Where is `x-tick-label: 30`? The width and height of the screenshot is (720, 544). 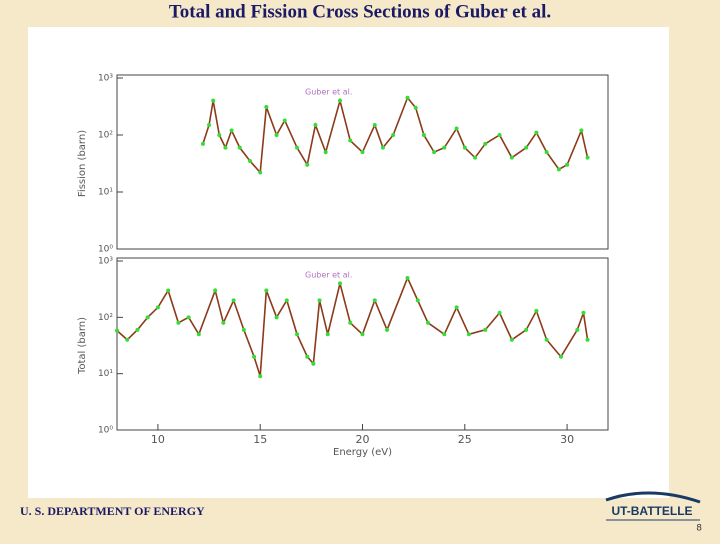 x-tick-label: 30 is located at coordinates (567, 439).